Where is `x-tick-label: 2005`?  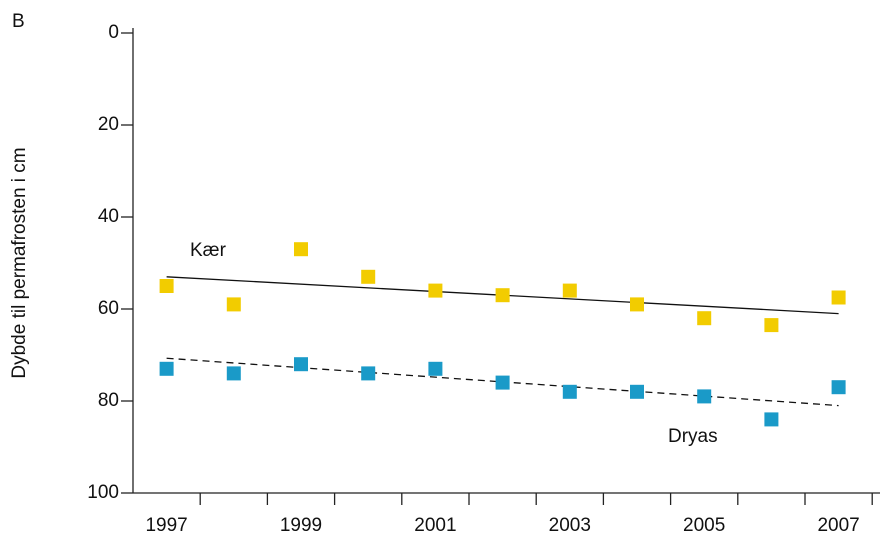 x-tick-label: 2005 is located at coordinates (704, 525).